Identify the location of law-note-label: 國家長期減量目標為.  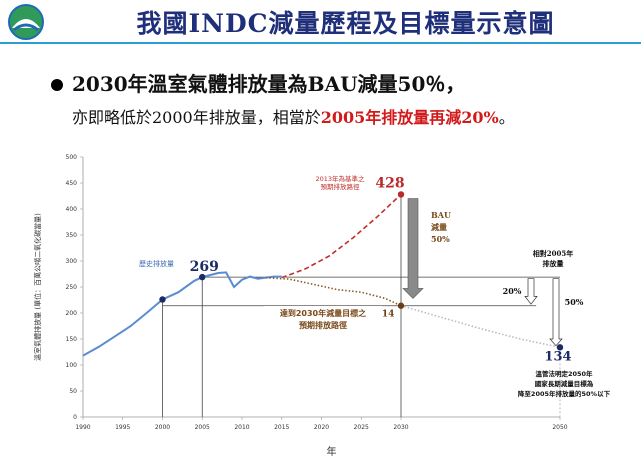
(564, 383).